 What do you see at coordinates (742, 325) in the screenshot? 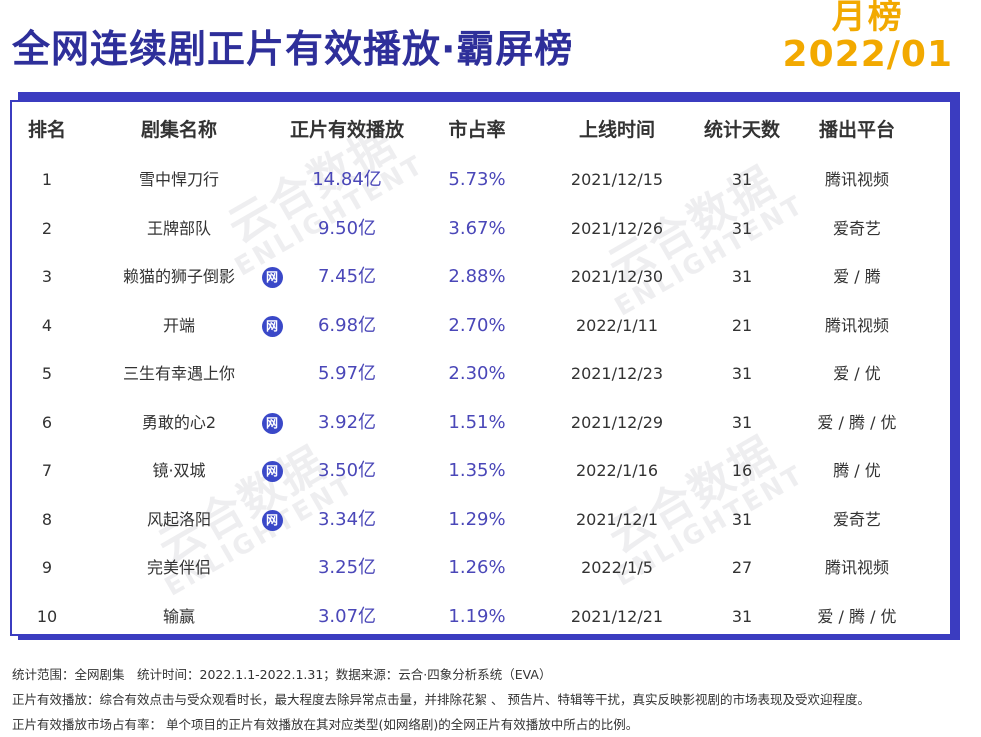
I see `days-cell: 21` at bounding box center [742, 325].